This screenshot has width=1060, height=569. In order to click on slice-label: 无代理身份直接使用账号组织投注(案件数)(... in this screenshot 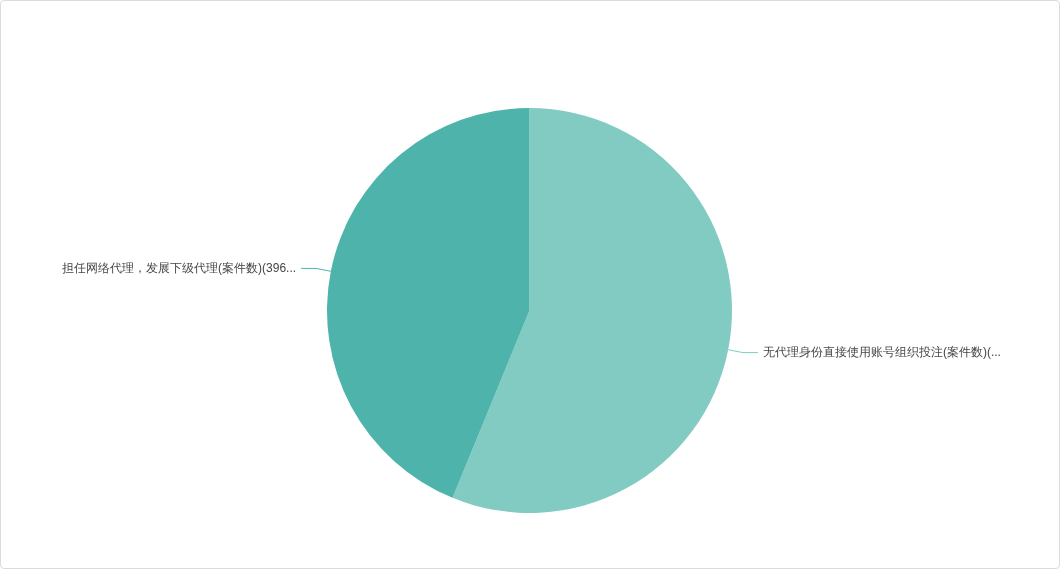, I will do `click(881, 351)`.